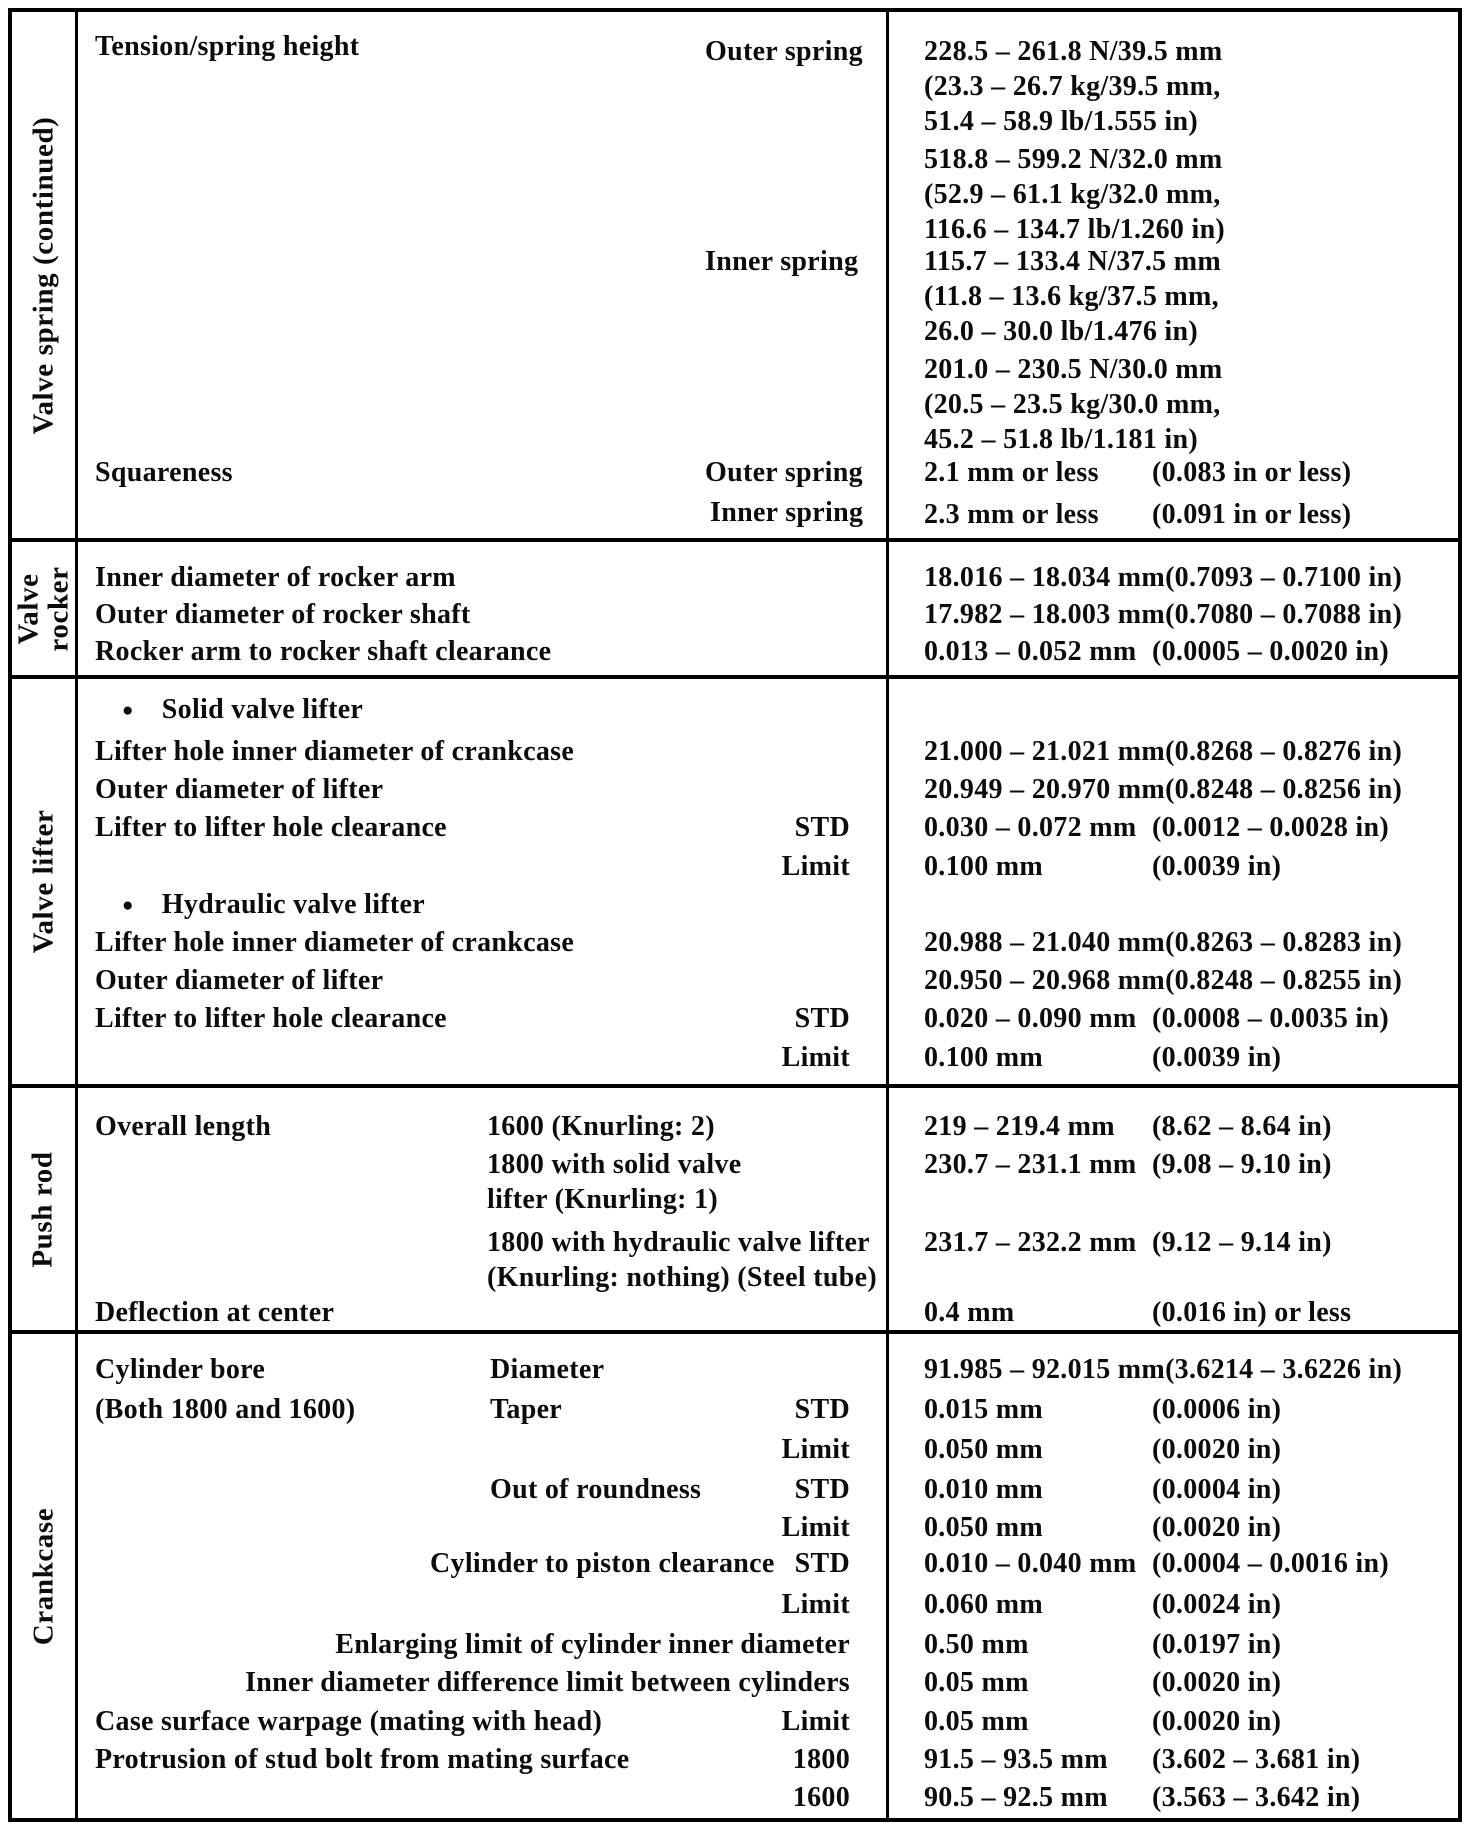  I want to click on value-row: 20.949 – 20.970 mm (0.8248 – 0.8256 in), so click(1163, 790).